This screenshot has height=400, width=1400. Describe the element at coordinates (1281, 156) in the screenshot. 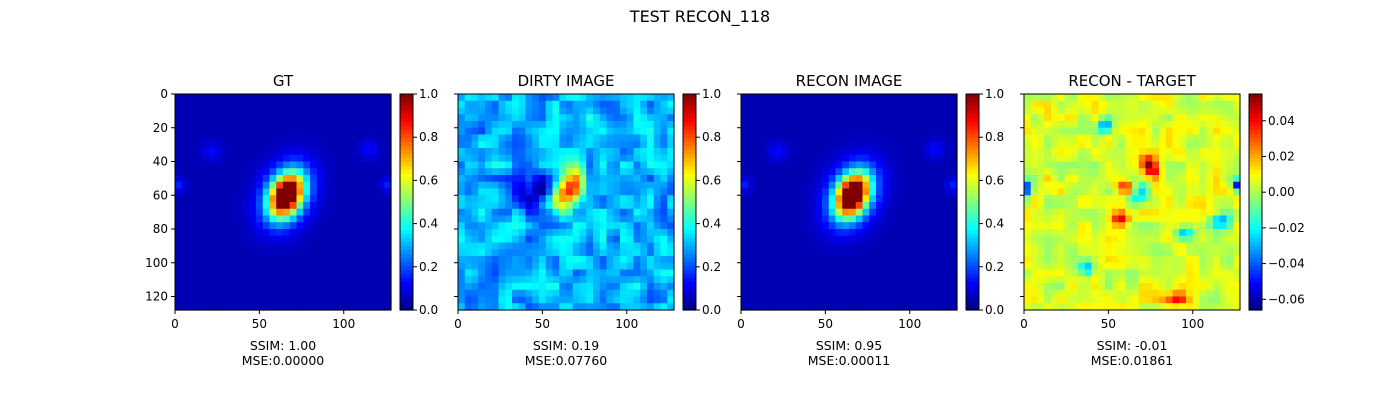

I see `colorbar-tick-label: 0.02` at that location.